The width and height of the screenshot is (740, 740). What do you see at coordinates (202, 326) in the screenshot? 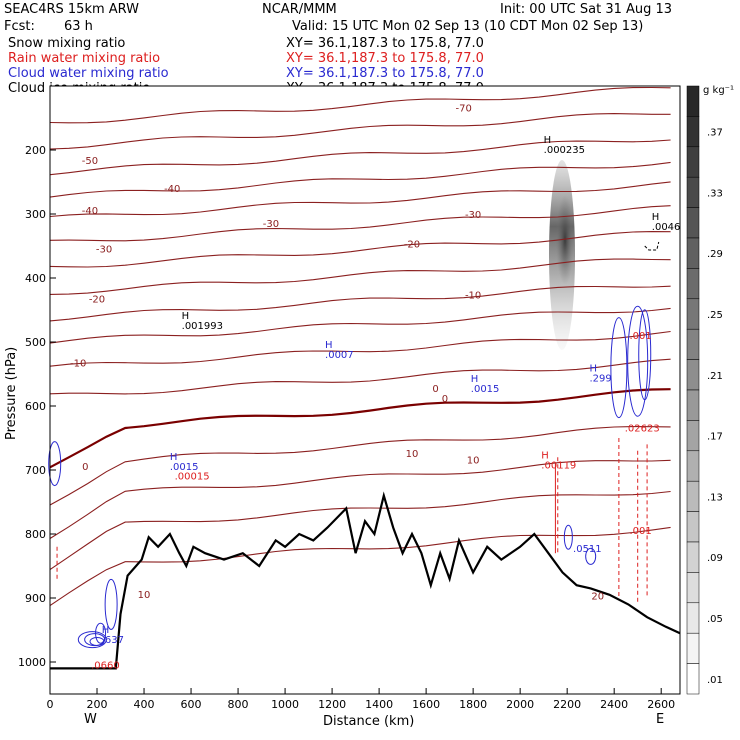
I see `maximum-value: .001993` at bounding box center [202, 326].